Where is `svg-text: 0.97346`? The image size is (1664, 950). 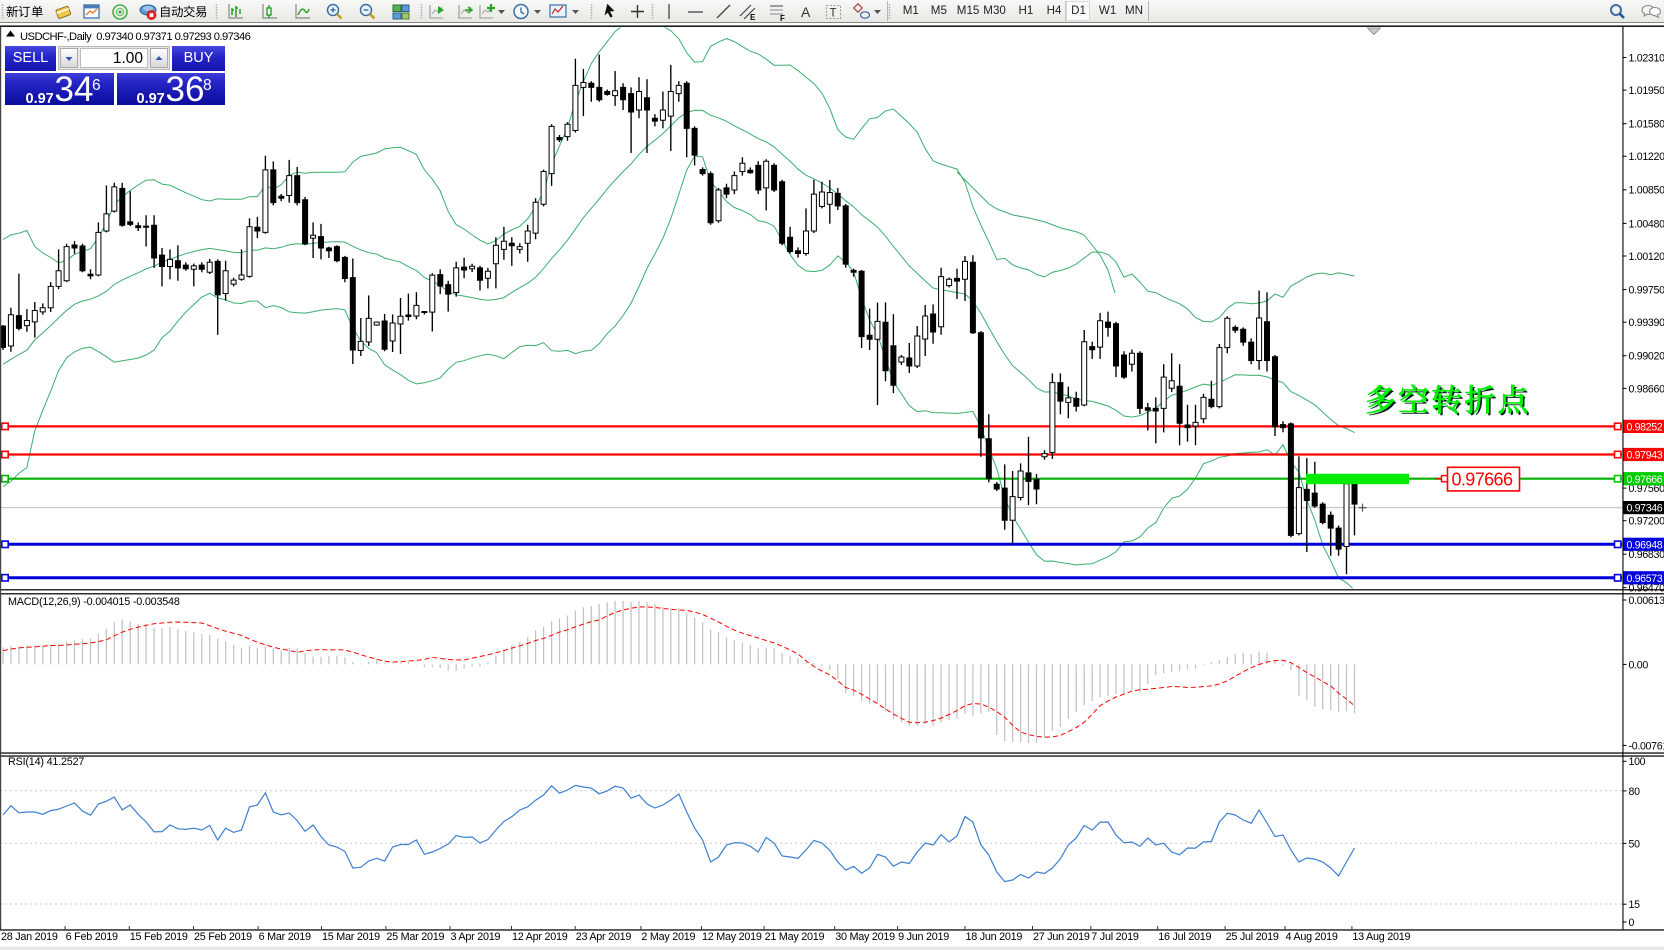
svg-text: 0.97346 is located at coordinates (1645, 509).